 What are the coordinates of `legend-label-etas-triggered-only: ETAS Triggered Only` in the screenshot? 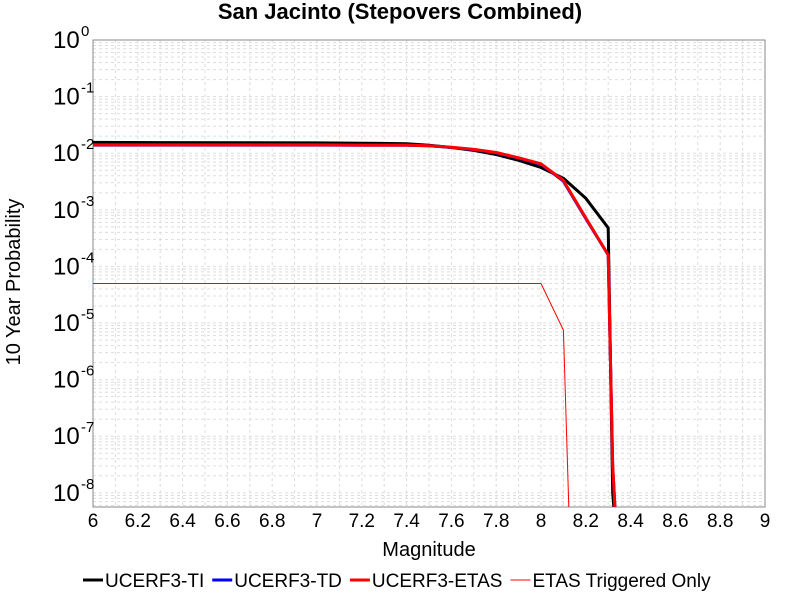 It's located at (621, 581).